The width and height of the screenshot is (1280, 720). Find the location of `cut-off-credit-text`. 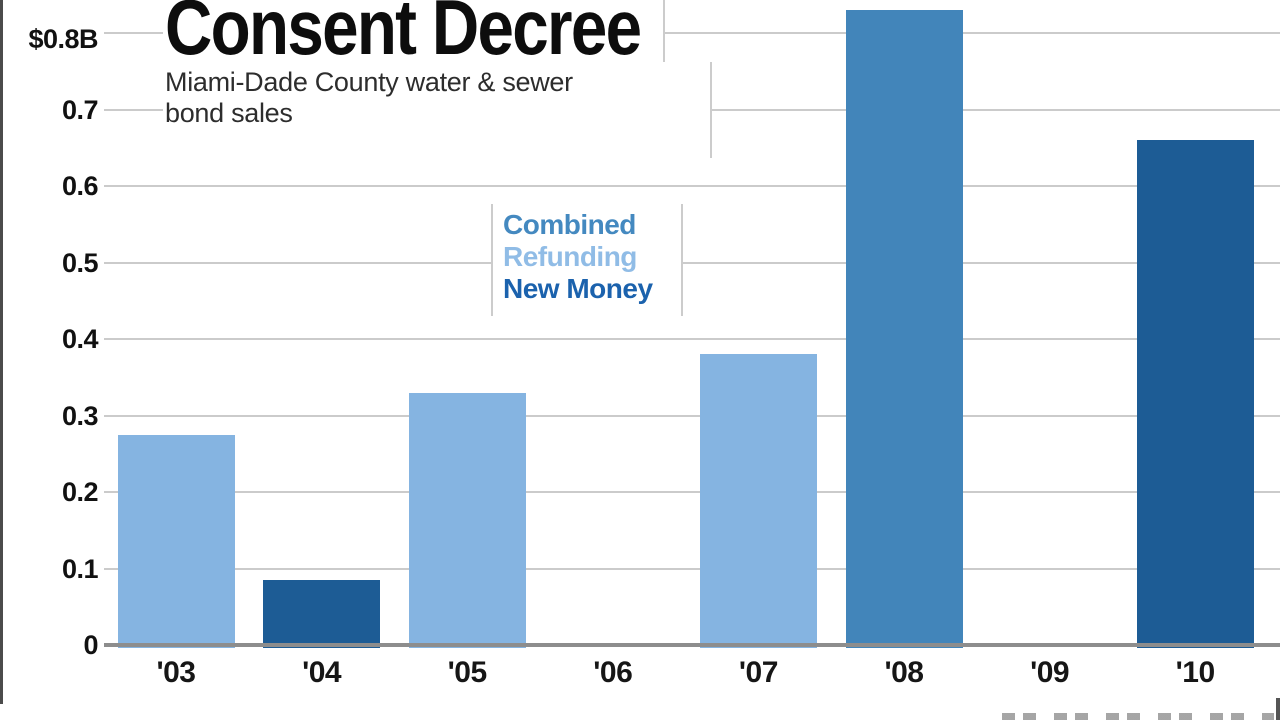

cut-off-credit-text is located at coordinates (1138, 716).